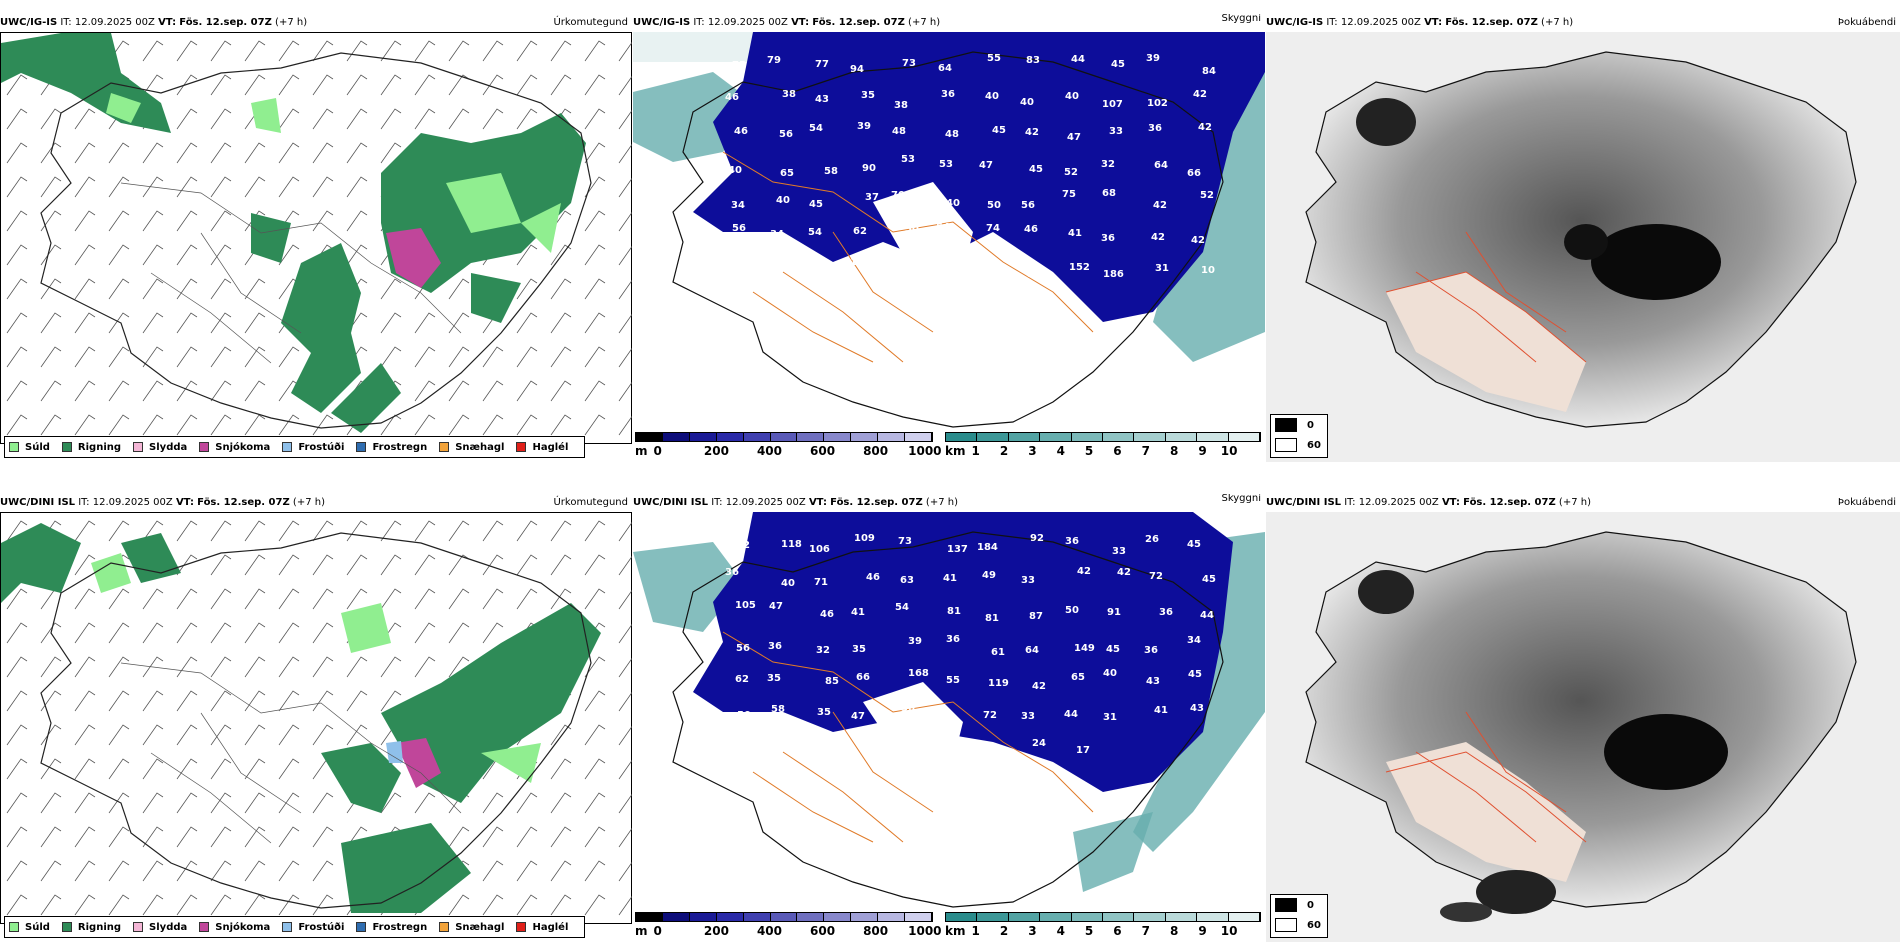 The image size is (1900, 950). What do you see at coordinates (291, 273) in the screenshot?
I see `road-network` at bounding box center [291, 273].